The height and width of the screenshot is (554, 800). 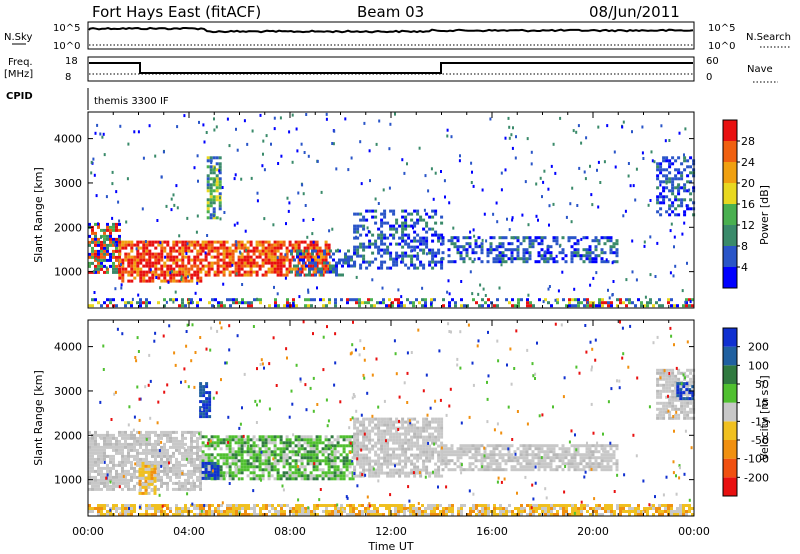 What do you see at coordinates (764, 215) in the screenshot?
I see `power-colorbar-label: Power [dB]` at bounding box center [764, 215].